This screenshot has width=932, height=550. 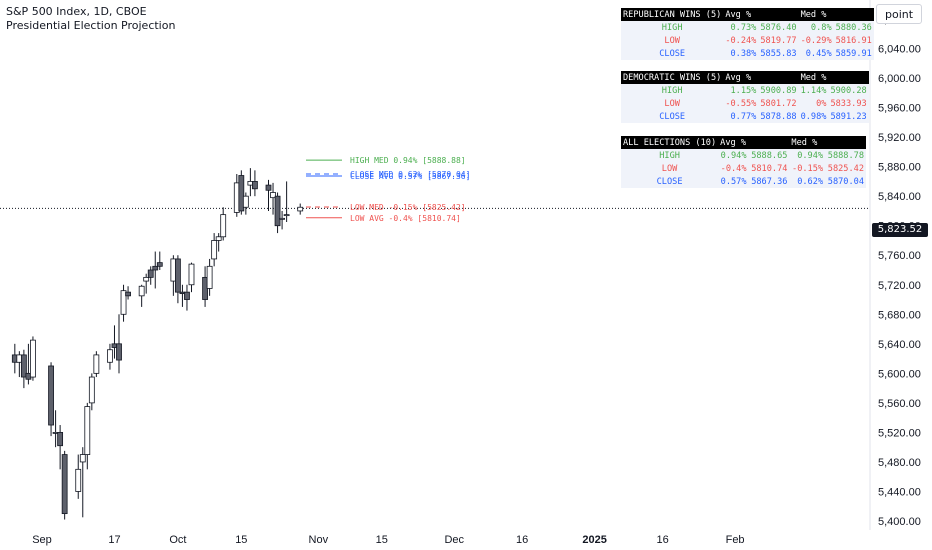 What do you see at coordinates (853, 27) in the screenshot?
I see `med-val: 5880.36` at bounding box center [853, 27].